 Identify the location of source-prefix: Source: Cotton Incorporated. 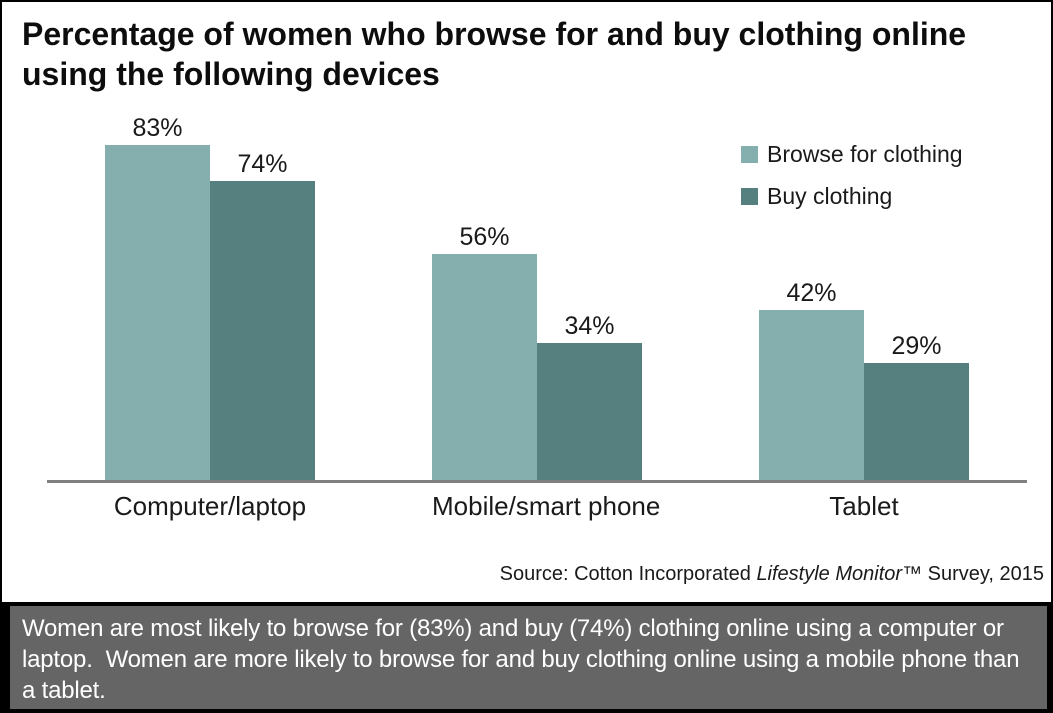
(628, 574).